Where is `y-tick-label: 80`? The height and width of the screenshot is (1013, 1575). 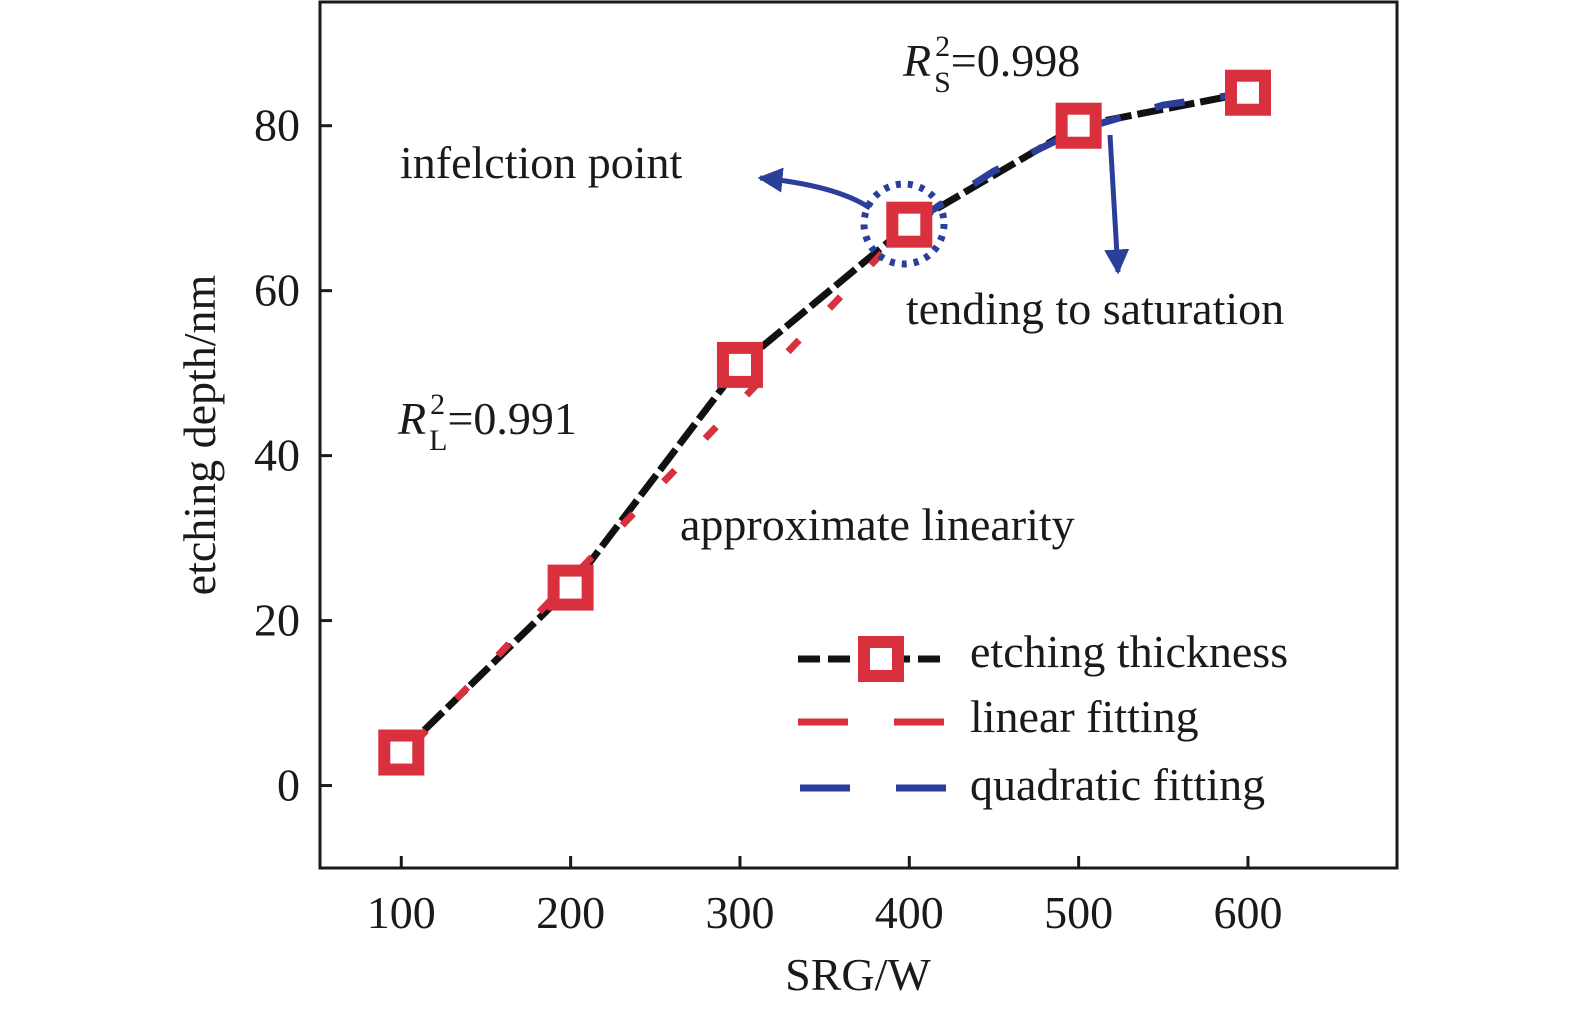
y-tick-label: 80 is located at coordinates (277, 125).